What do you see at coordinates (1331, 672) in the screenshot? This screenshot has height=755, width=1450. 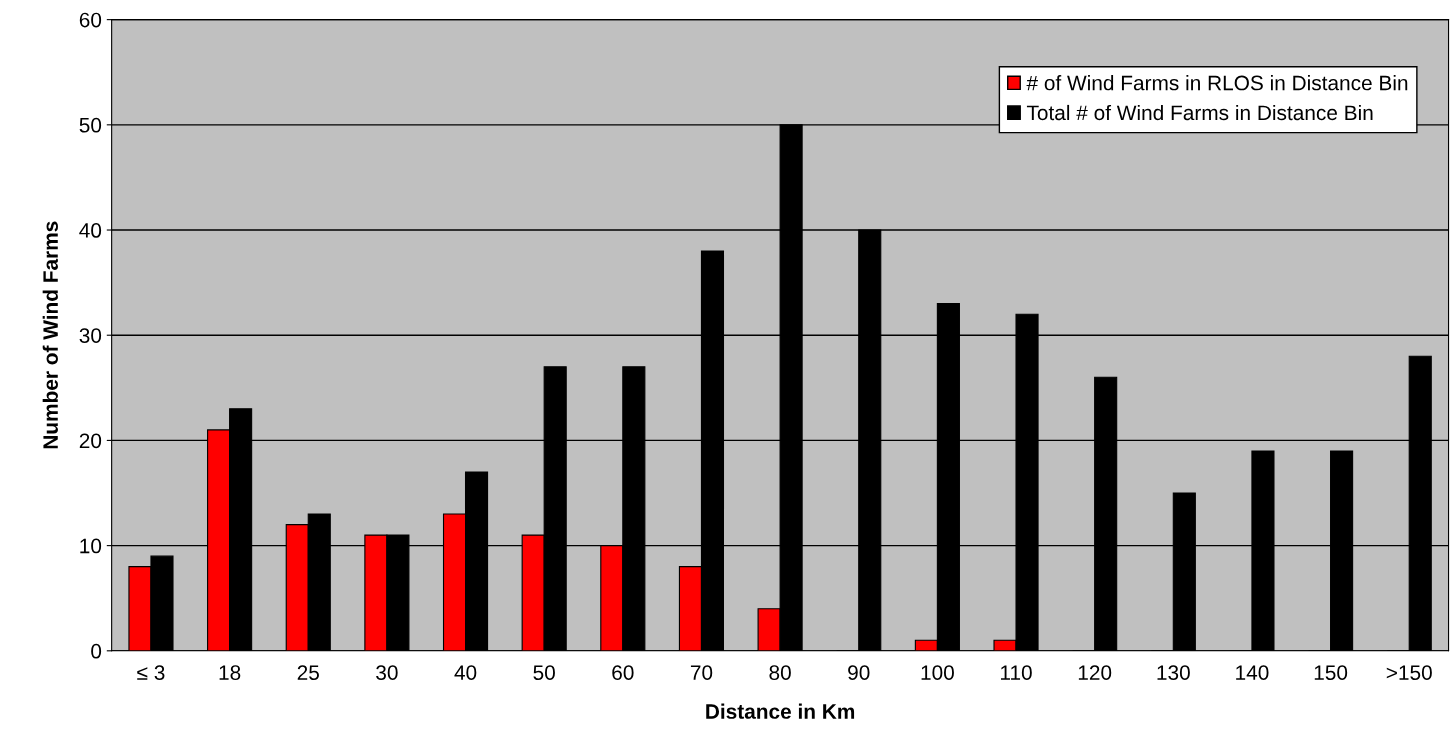 I see `x-tick-label: 150` at bounding box center [1331, 672].